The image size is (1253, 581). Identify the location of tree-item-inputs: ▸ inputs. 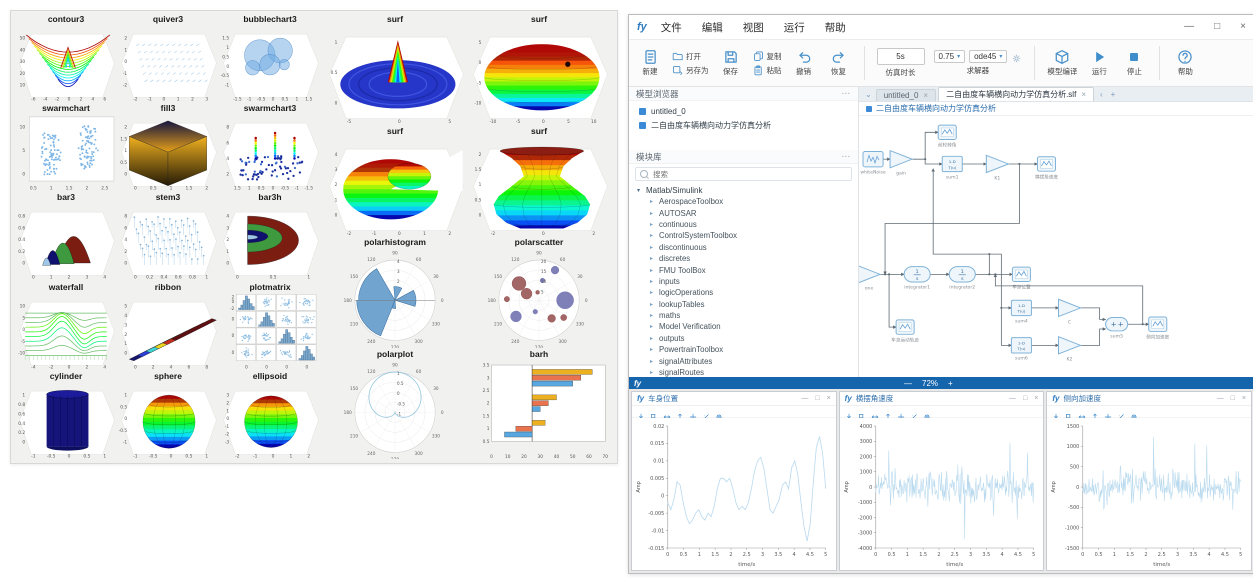
(665, 281).